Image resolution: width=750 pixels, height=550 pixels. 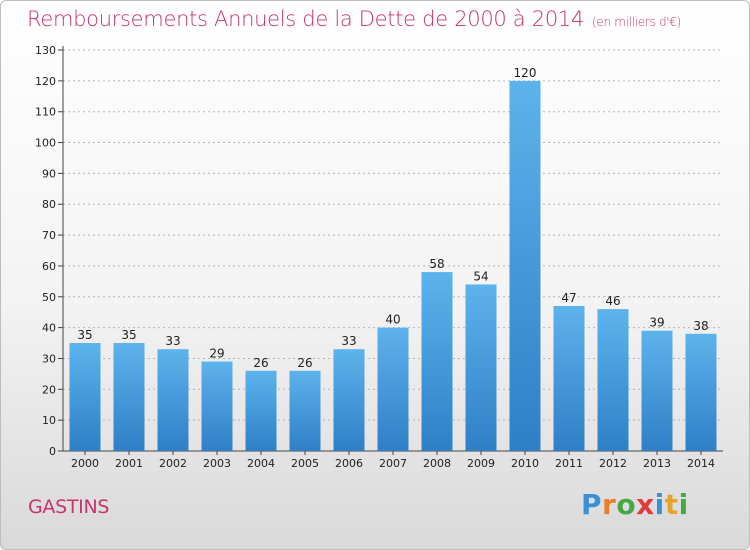 What do you see at coordinates (481, 463) in the screenshot?
I see `x-tick-label: 2009` at bounding box center [481, 463].